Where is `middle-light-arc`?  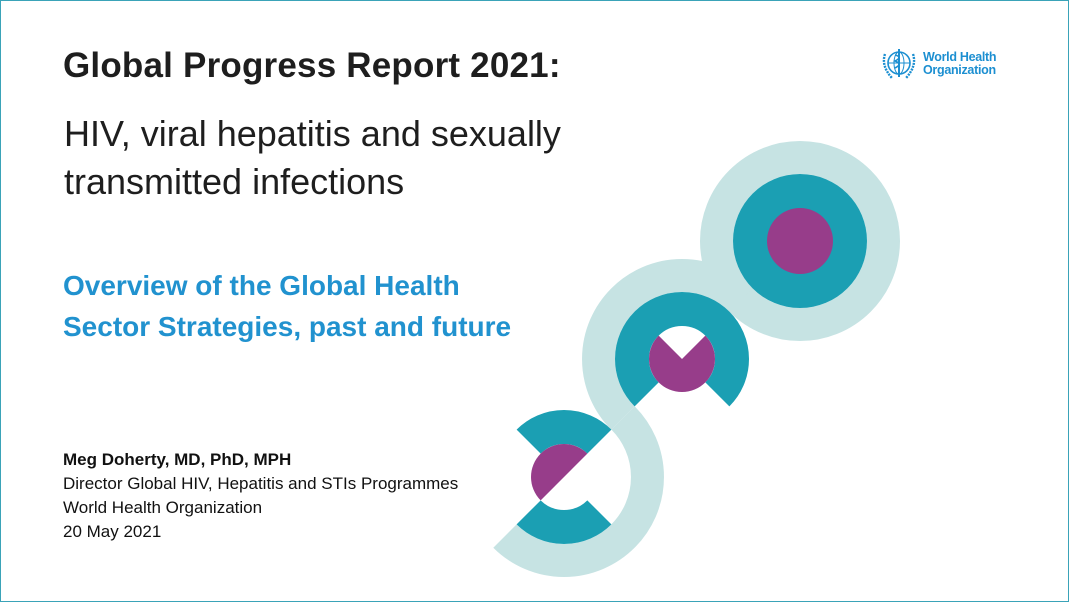 middle-light-arc is located at coordinates (667, 344).